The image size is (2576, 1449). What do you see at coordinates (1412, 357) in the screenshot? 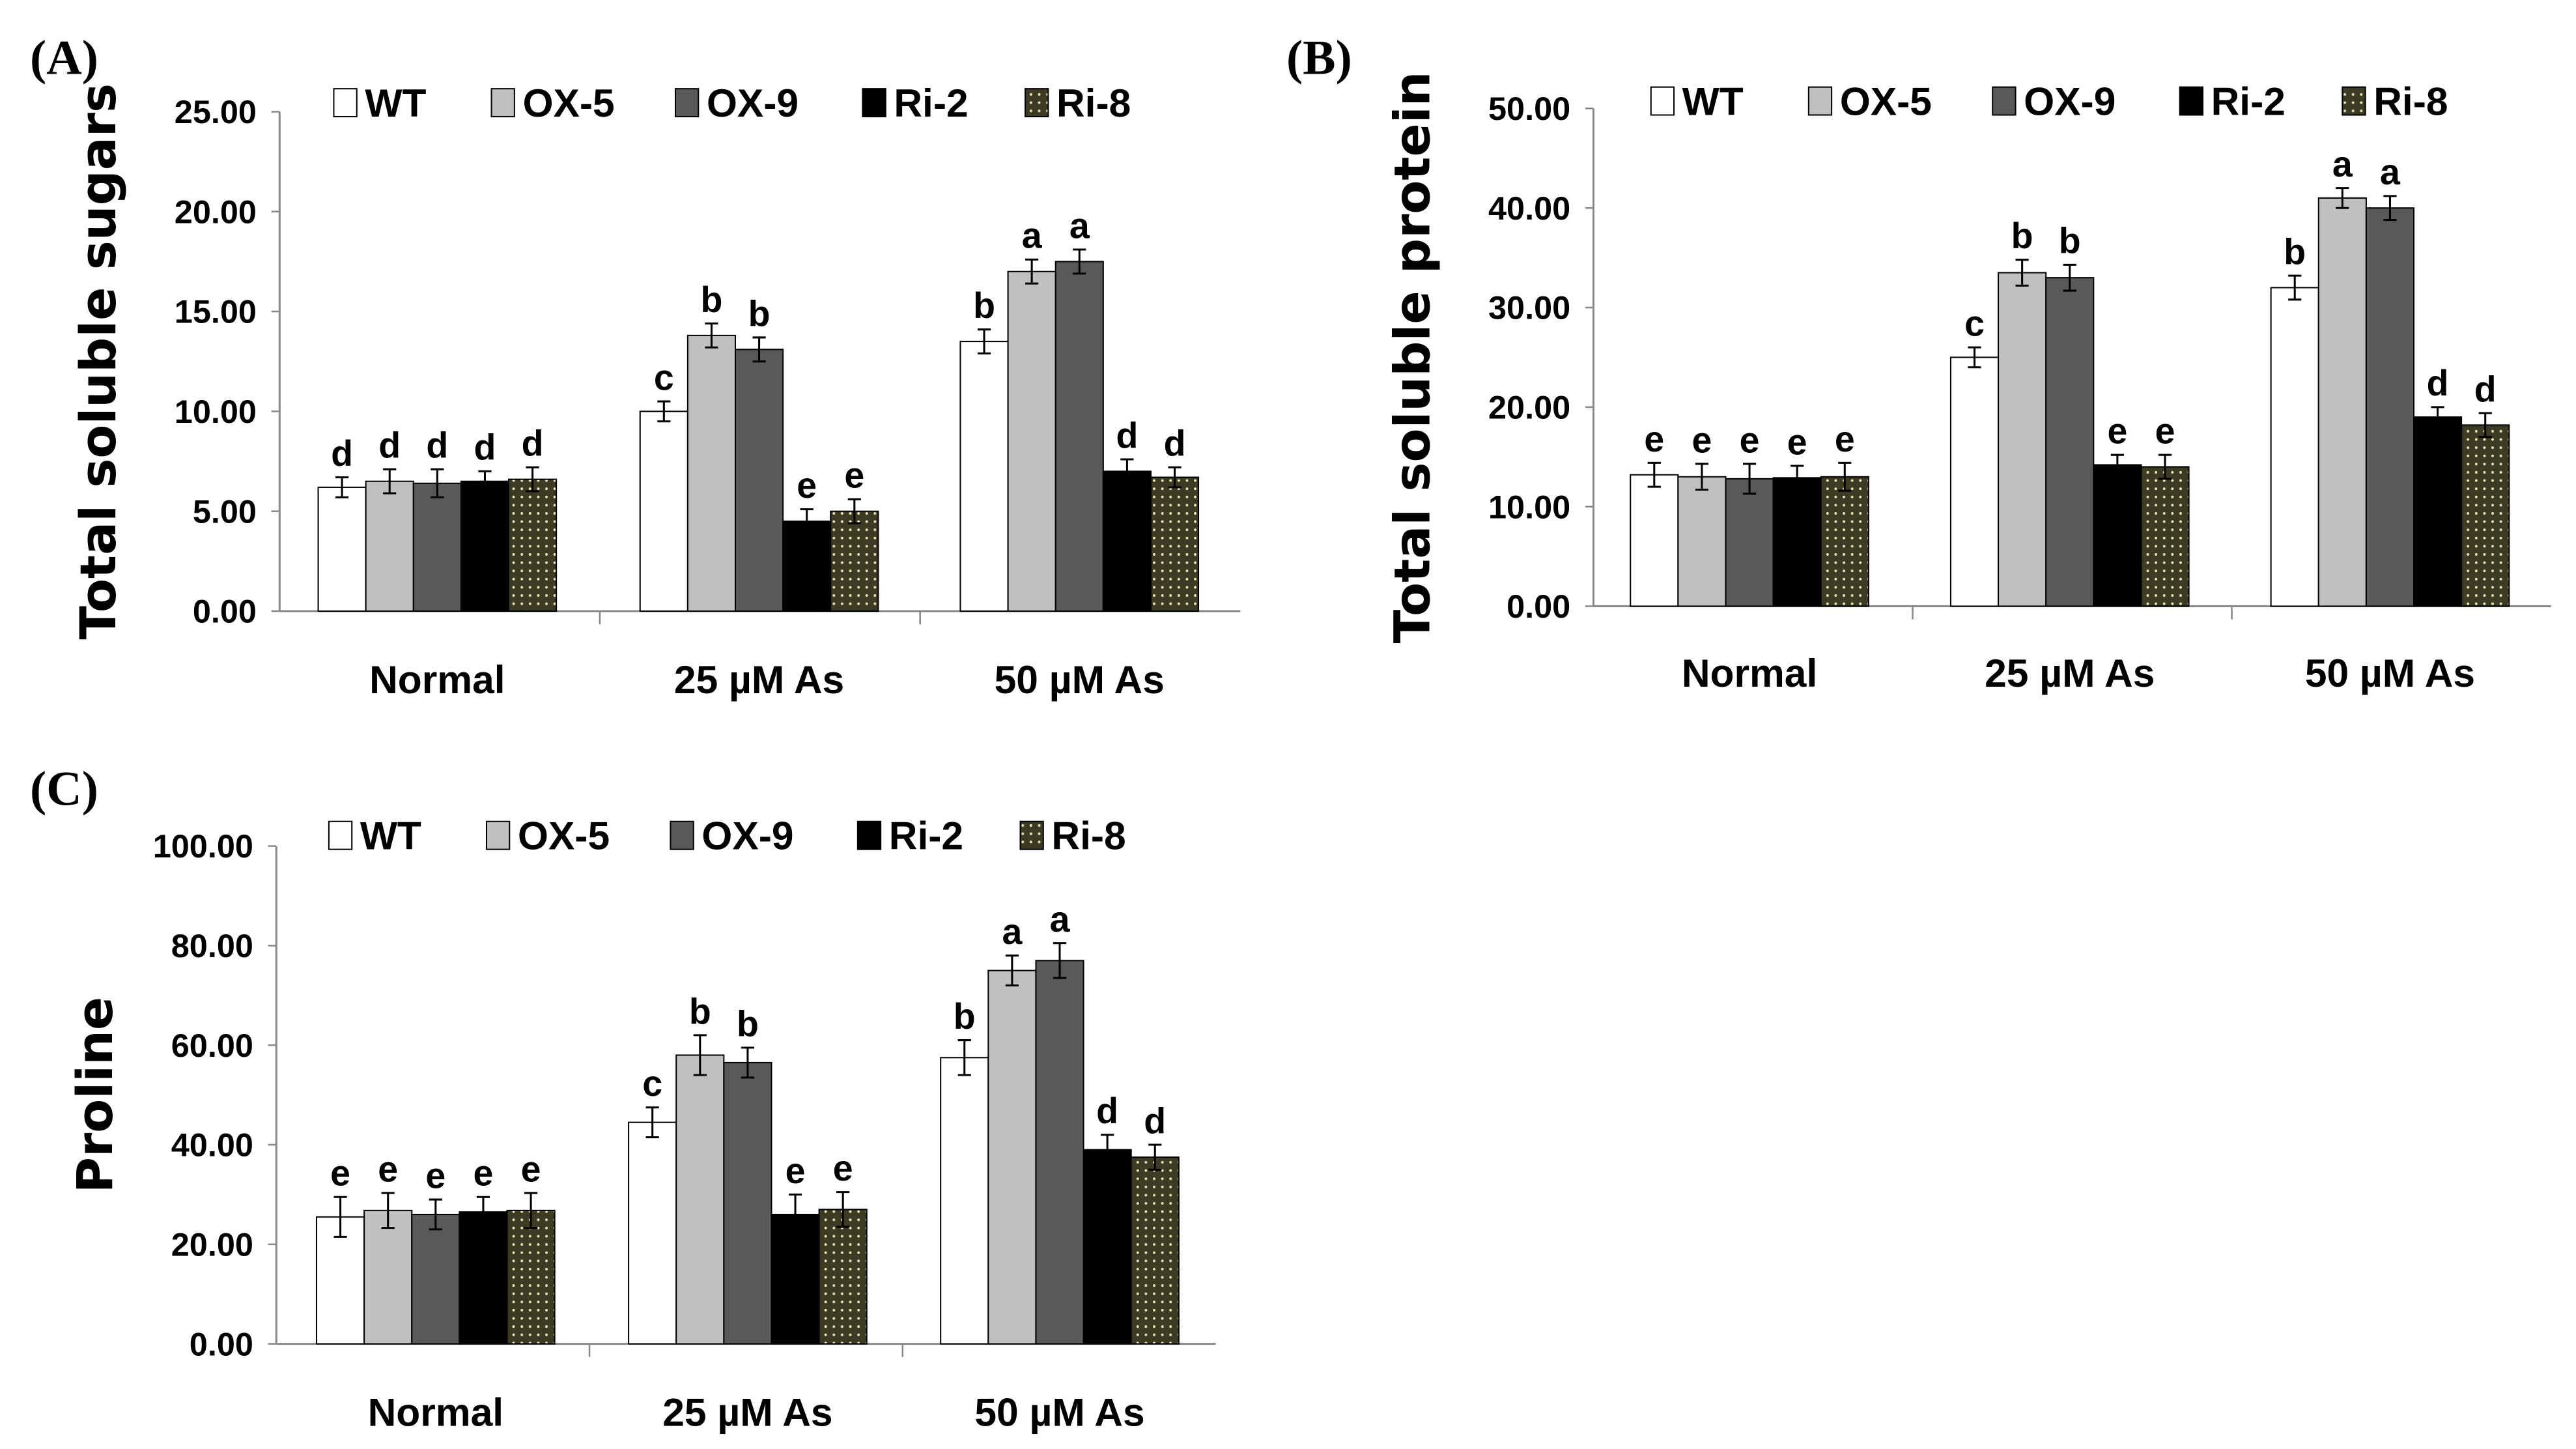
I see `y-axis-title: Total soluble protein` at bounding box center [1412, 357].